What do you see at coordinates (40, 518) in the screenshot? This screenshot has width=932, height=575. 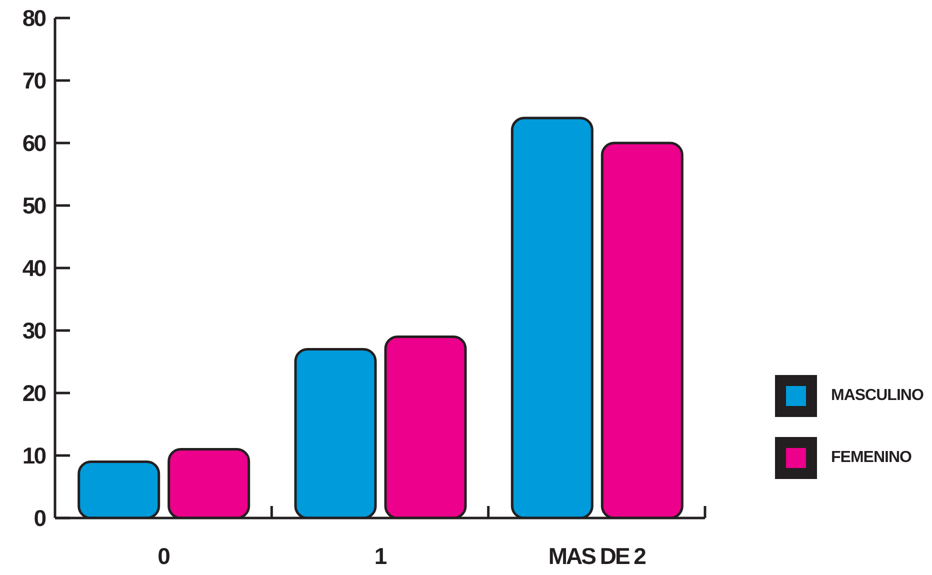 I see `y-tick-label: 0` at bounding box center [40, 518].